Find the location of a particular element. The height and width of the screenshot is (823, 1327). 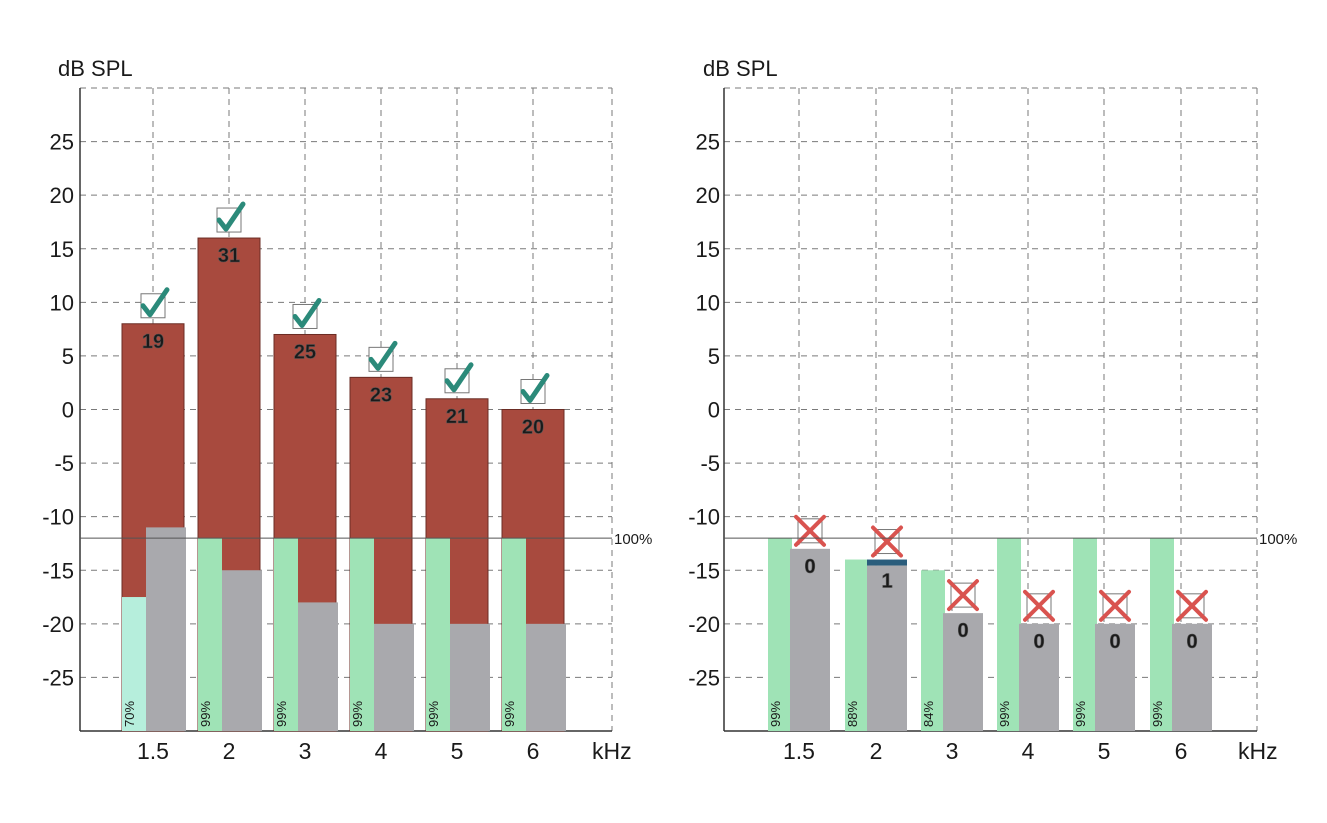

y-tick-label: 15 is located at coordinates (708, 249).